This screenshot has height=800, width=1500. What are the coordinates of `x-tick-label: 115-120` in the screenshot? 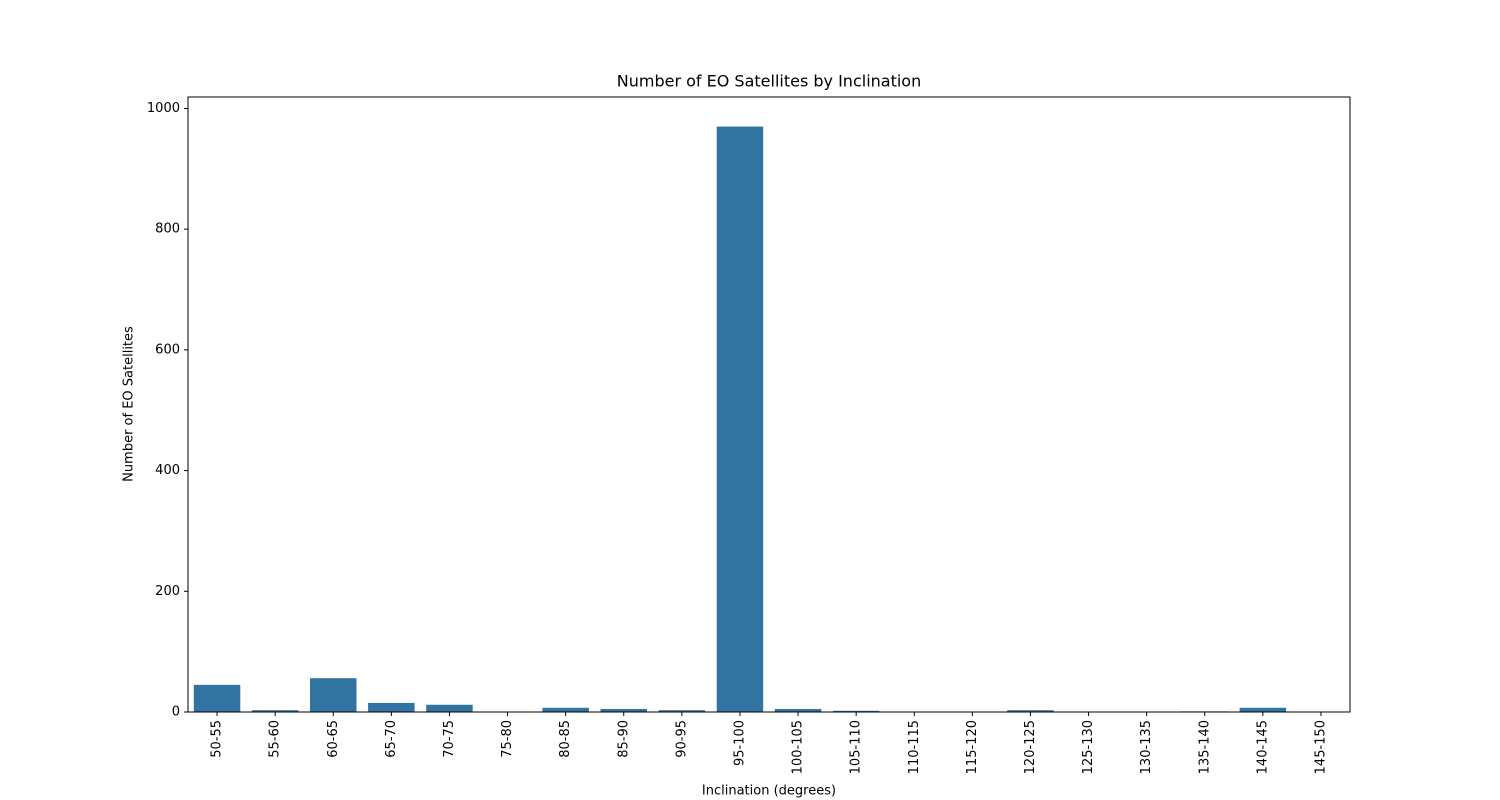 It's located at (972, 747).